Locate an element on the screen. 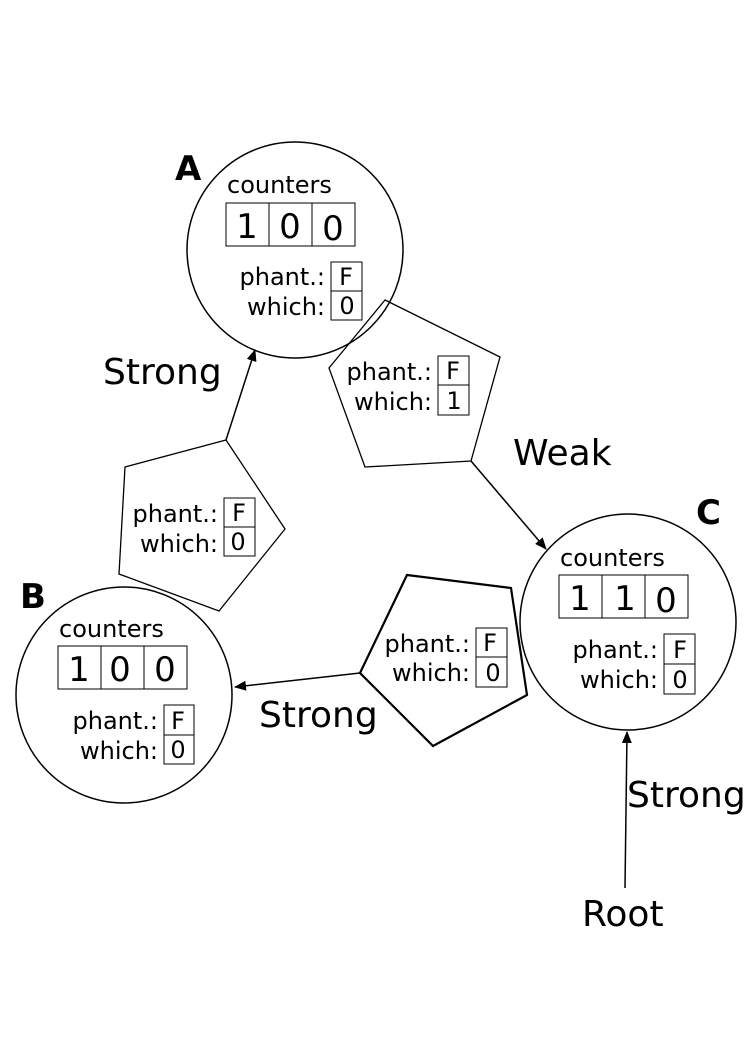 The height and width of the screenshot is (1053, 745). pointer-c-to-b: phant.: F which: 0 is located at coordinates (443, 660).